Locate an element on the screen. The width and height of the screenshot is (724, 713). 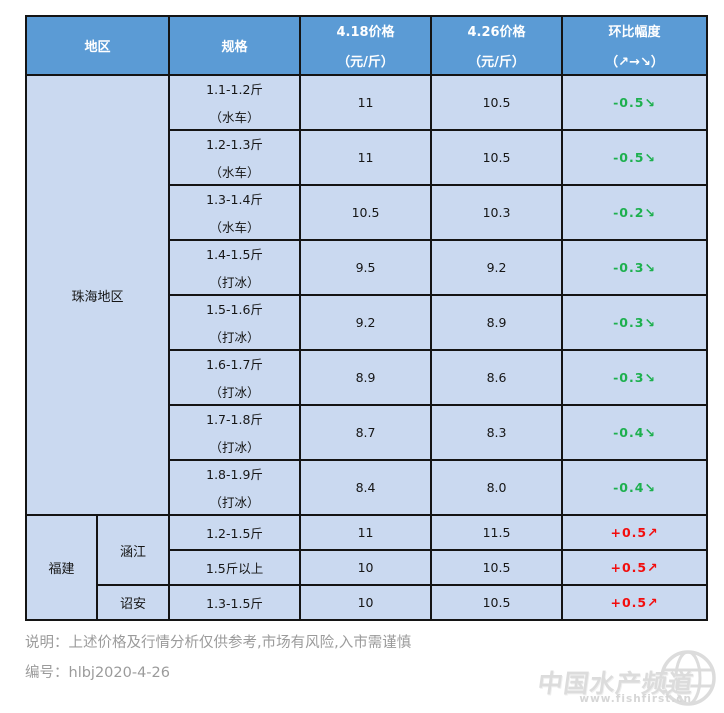
subregion-cell-hanjiang: 涵江 is located at coordinates (133, 550).